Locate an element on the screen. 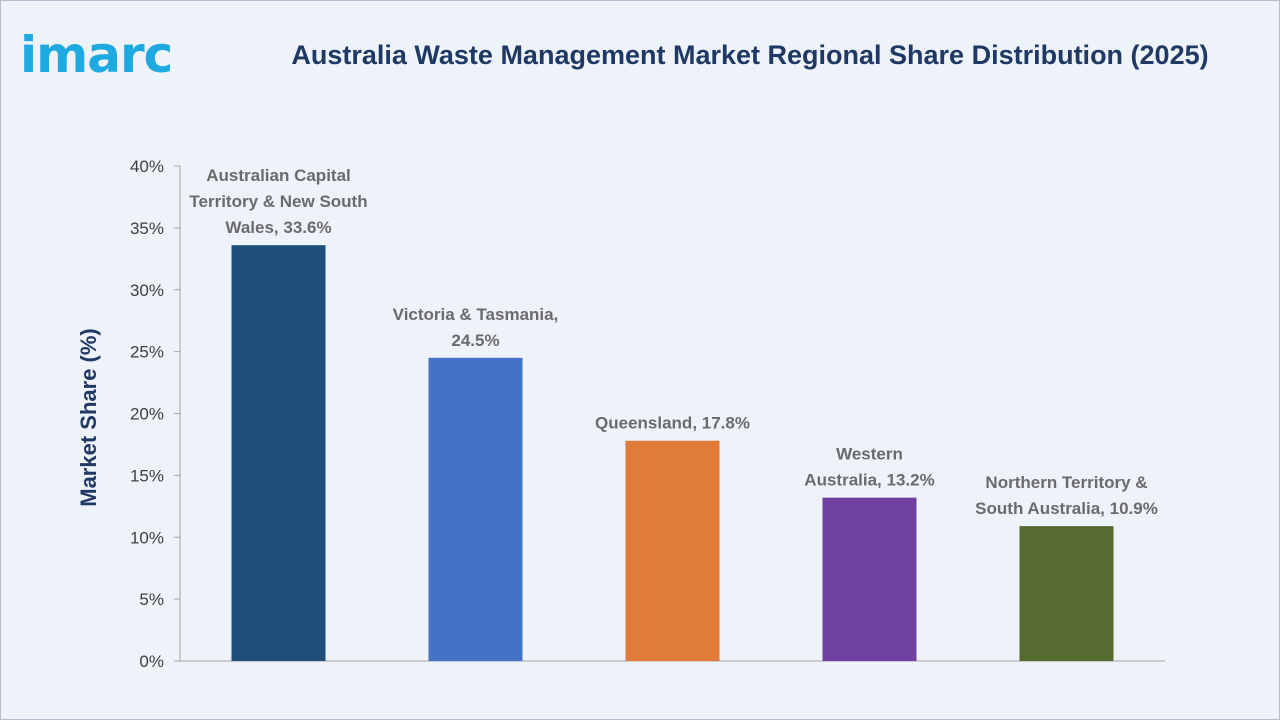 This screenshot has height=720, width=1280. y-tick-label: 15% is located at coordinates (147, 475).